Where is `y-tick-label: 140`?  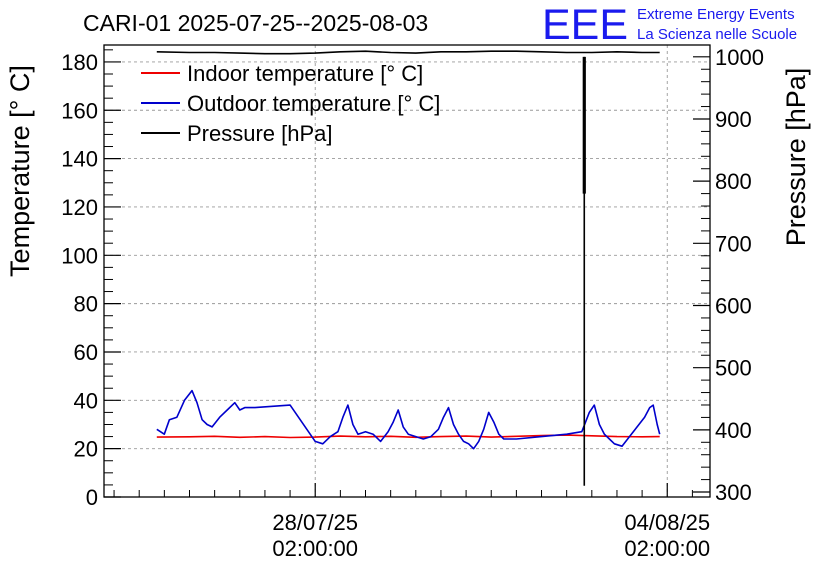 y-tick-label: 140 is located at coordinates (79, 159).